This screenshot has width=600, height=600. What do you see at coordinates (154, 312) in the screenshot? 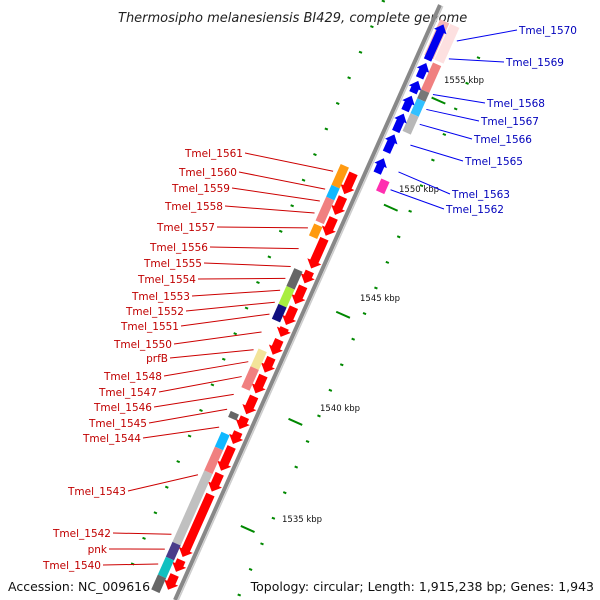
I see `gene-label-forward: Tmel_1552` at bounding box center [154, 312].